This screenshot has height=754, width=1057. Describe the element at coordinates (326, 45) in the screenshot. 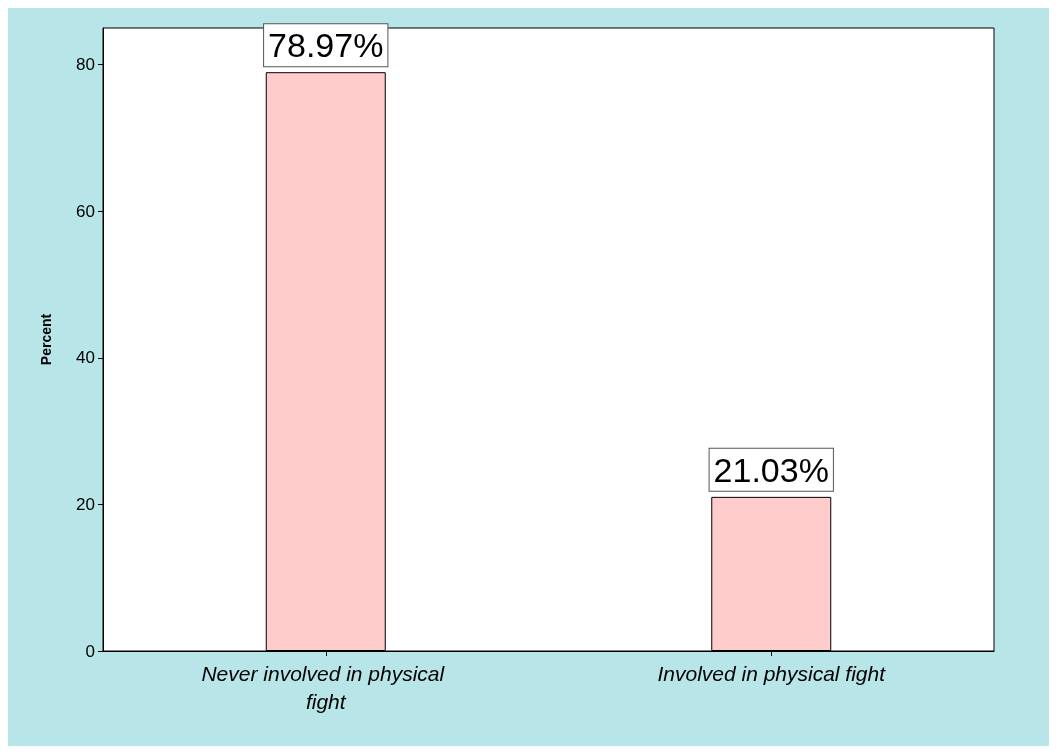

I see `data-label: 78.97%` at that location.